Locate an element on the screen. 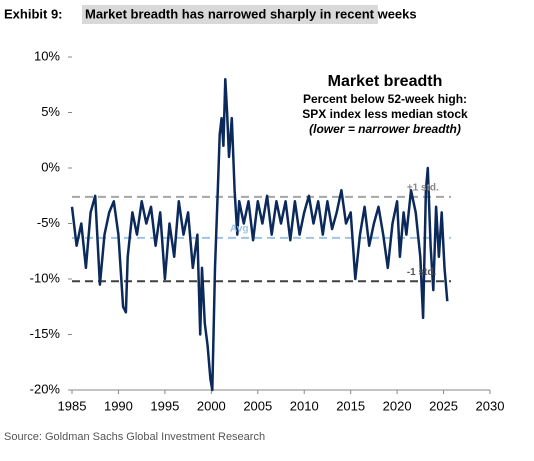  y-tick-label: -15% is located at coordinates (45, 333).